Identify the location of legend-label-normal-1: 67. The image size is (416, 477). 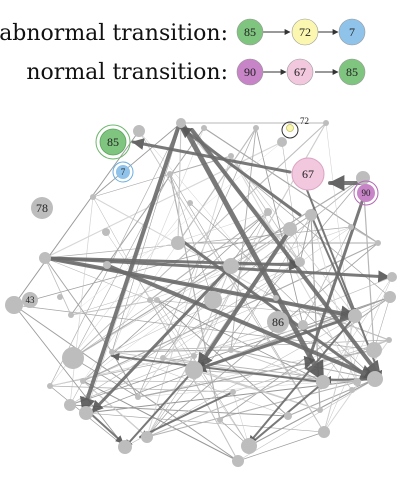
(300, 72).